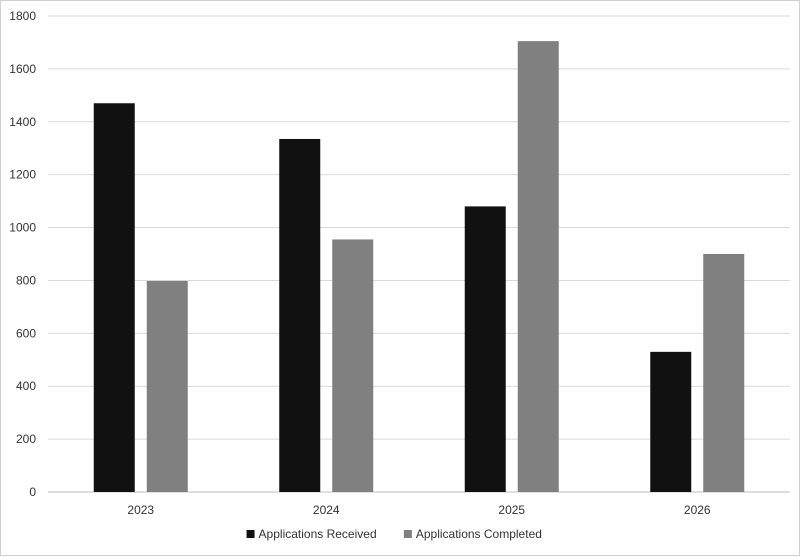 This screenshot has width=800, height=557. Describe the element at coordinates (671, 421) in the screenshot. I see `bar-applications-received-2026` at that location.